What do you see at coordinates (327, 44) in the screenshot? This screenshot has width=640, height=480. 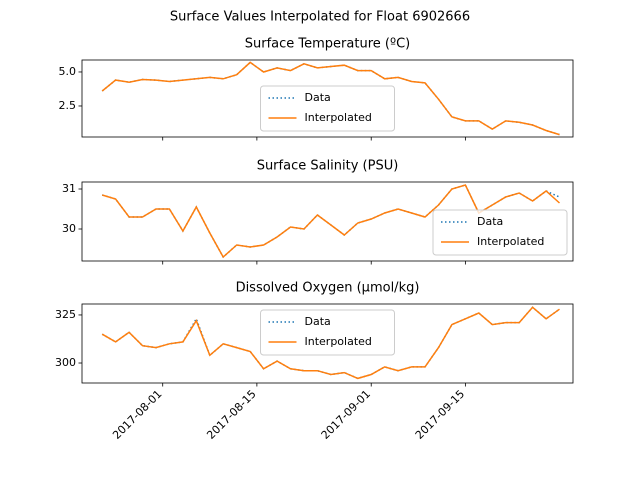 I see `panel-title: Surface Temperature (ºC)` at bounding box center [327, 44].